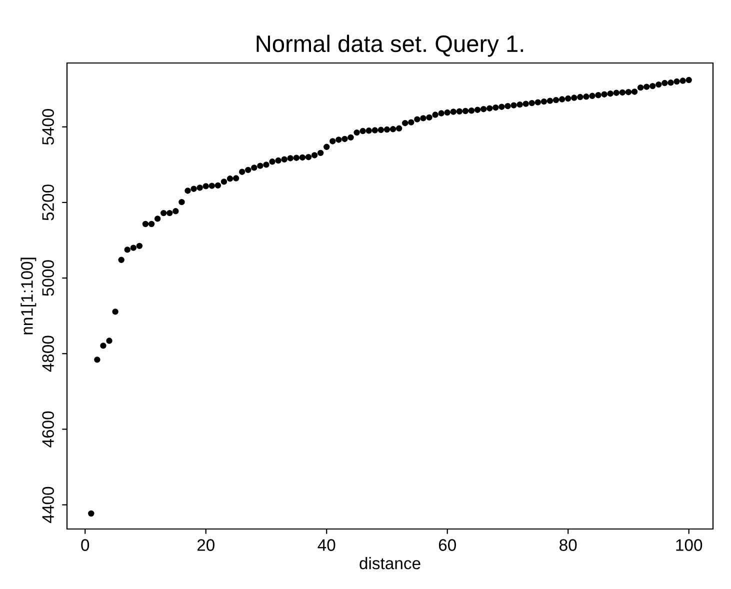 The width and height of the screenshot is (731, 589). Describe the element at coordinates (85, 545) in the screenshot. I see `x-tick-label: 0` at that location.